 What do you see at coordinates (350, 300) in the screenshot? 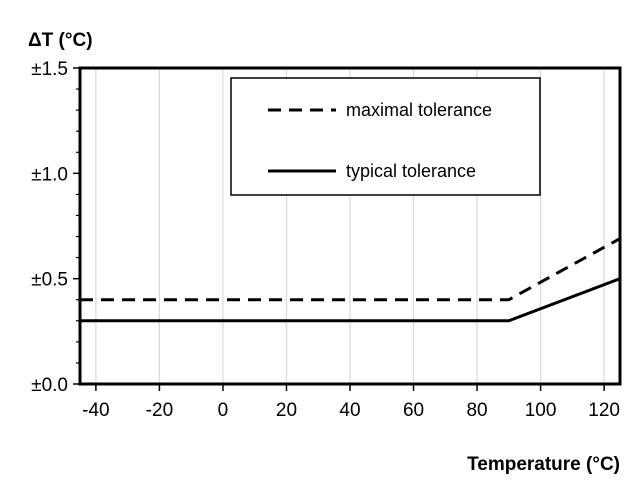
I see `series-line-typical-tolerance` at bounding box center [350, 300].